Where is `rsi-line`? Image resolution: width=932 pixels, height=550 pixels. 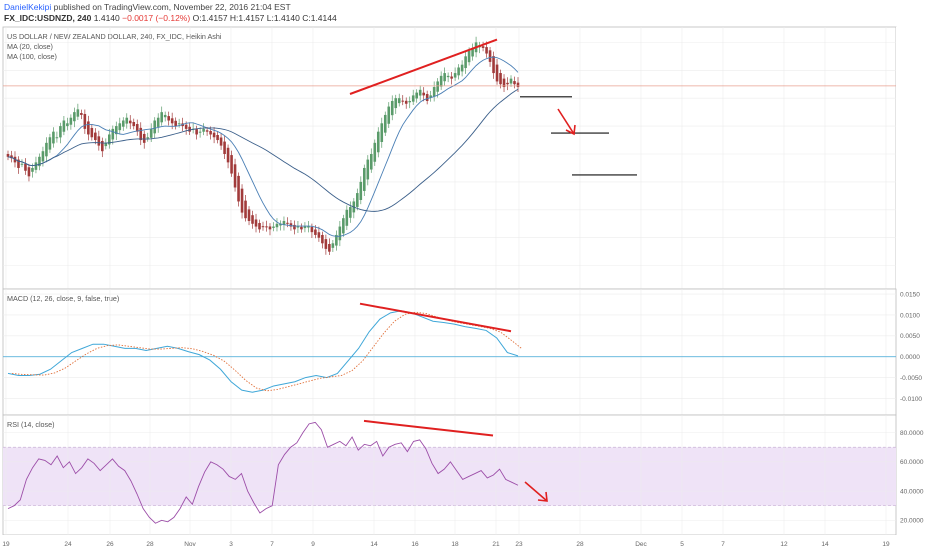
rsi-line is located at coordinates (263, 472).